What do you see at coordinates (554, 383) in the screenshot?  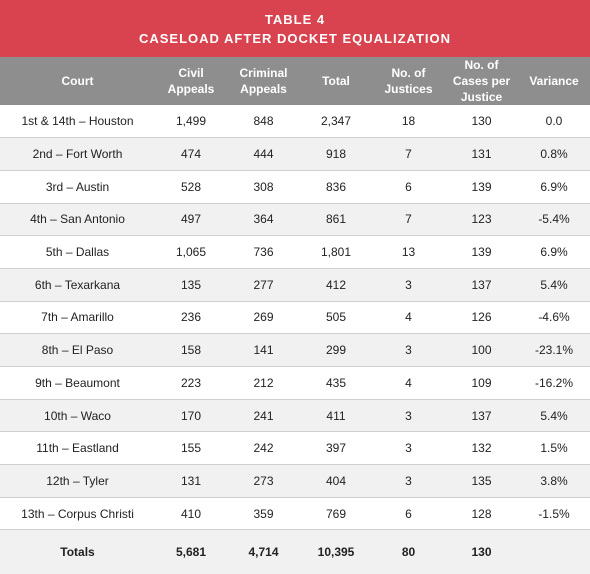 I see `cell: -16.2%` at bounding box center [554, 383].